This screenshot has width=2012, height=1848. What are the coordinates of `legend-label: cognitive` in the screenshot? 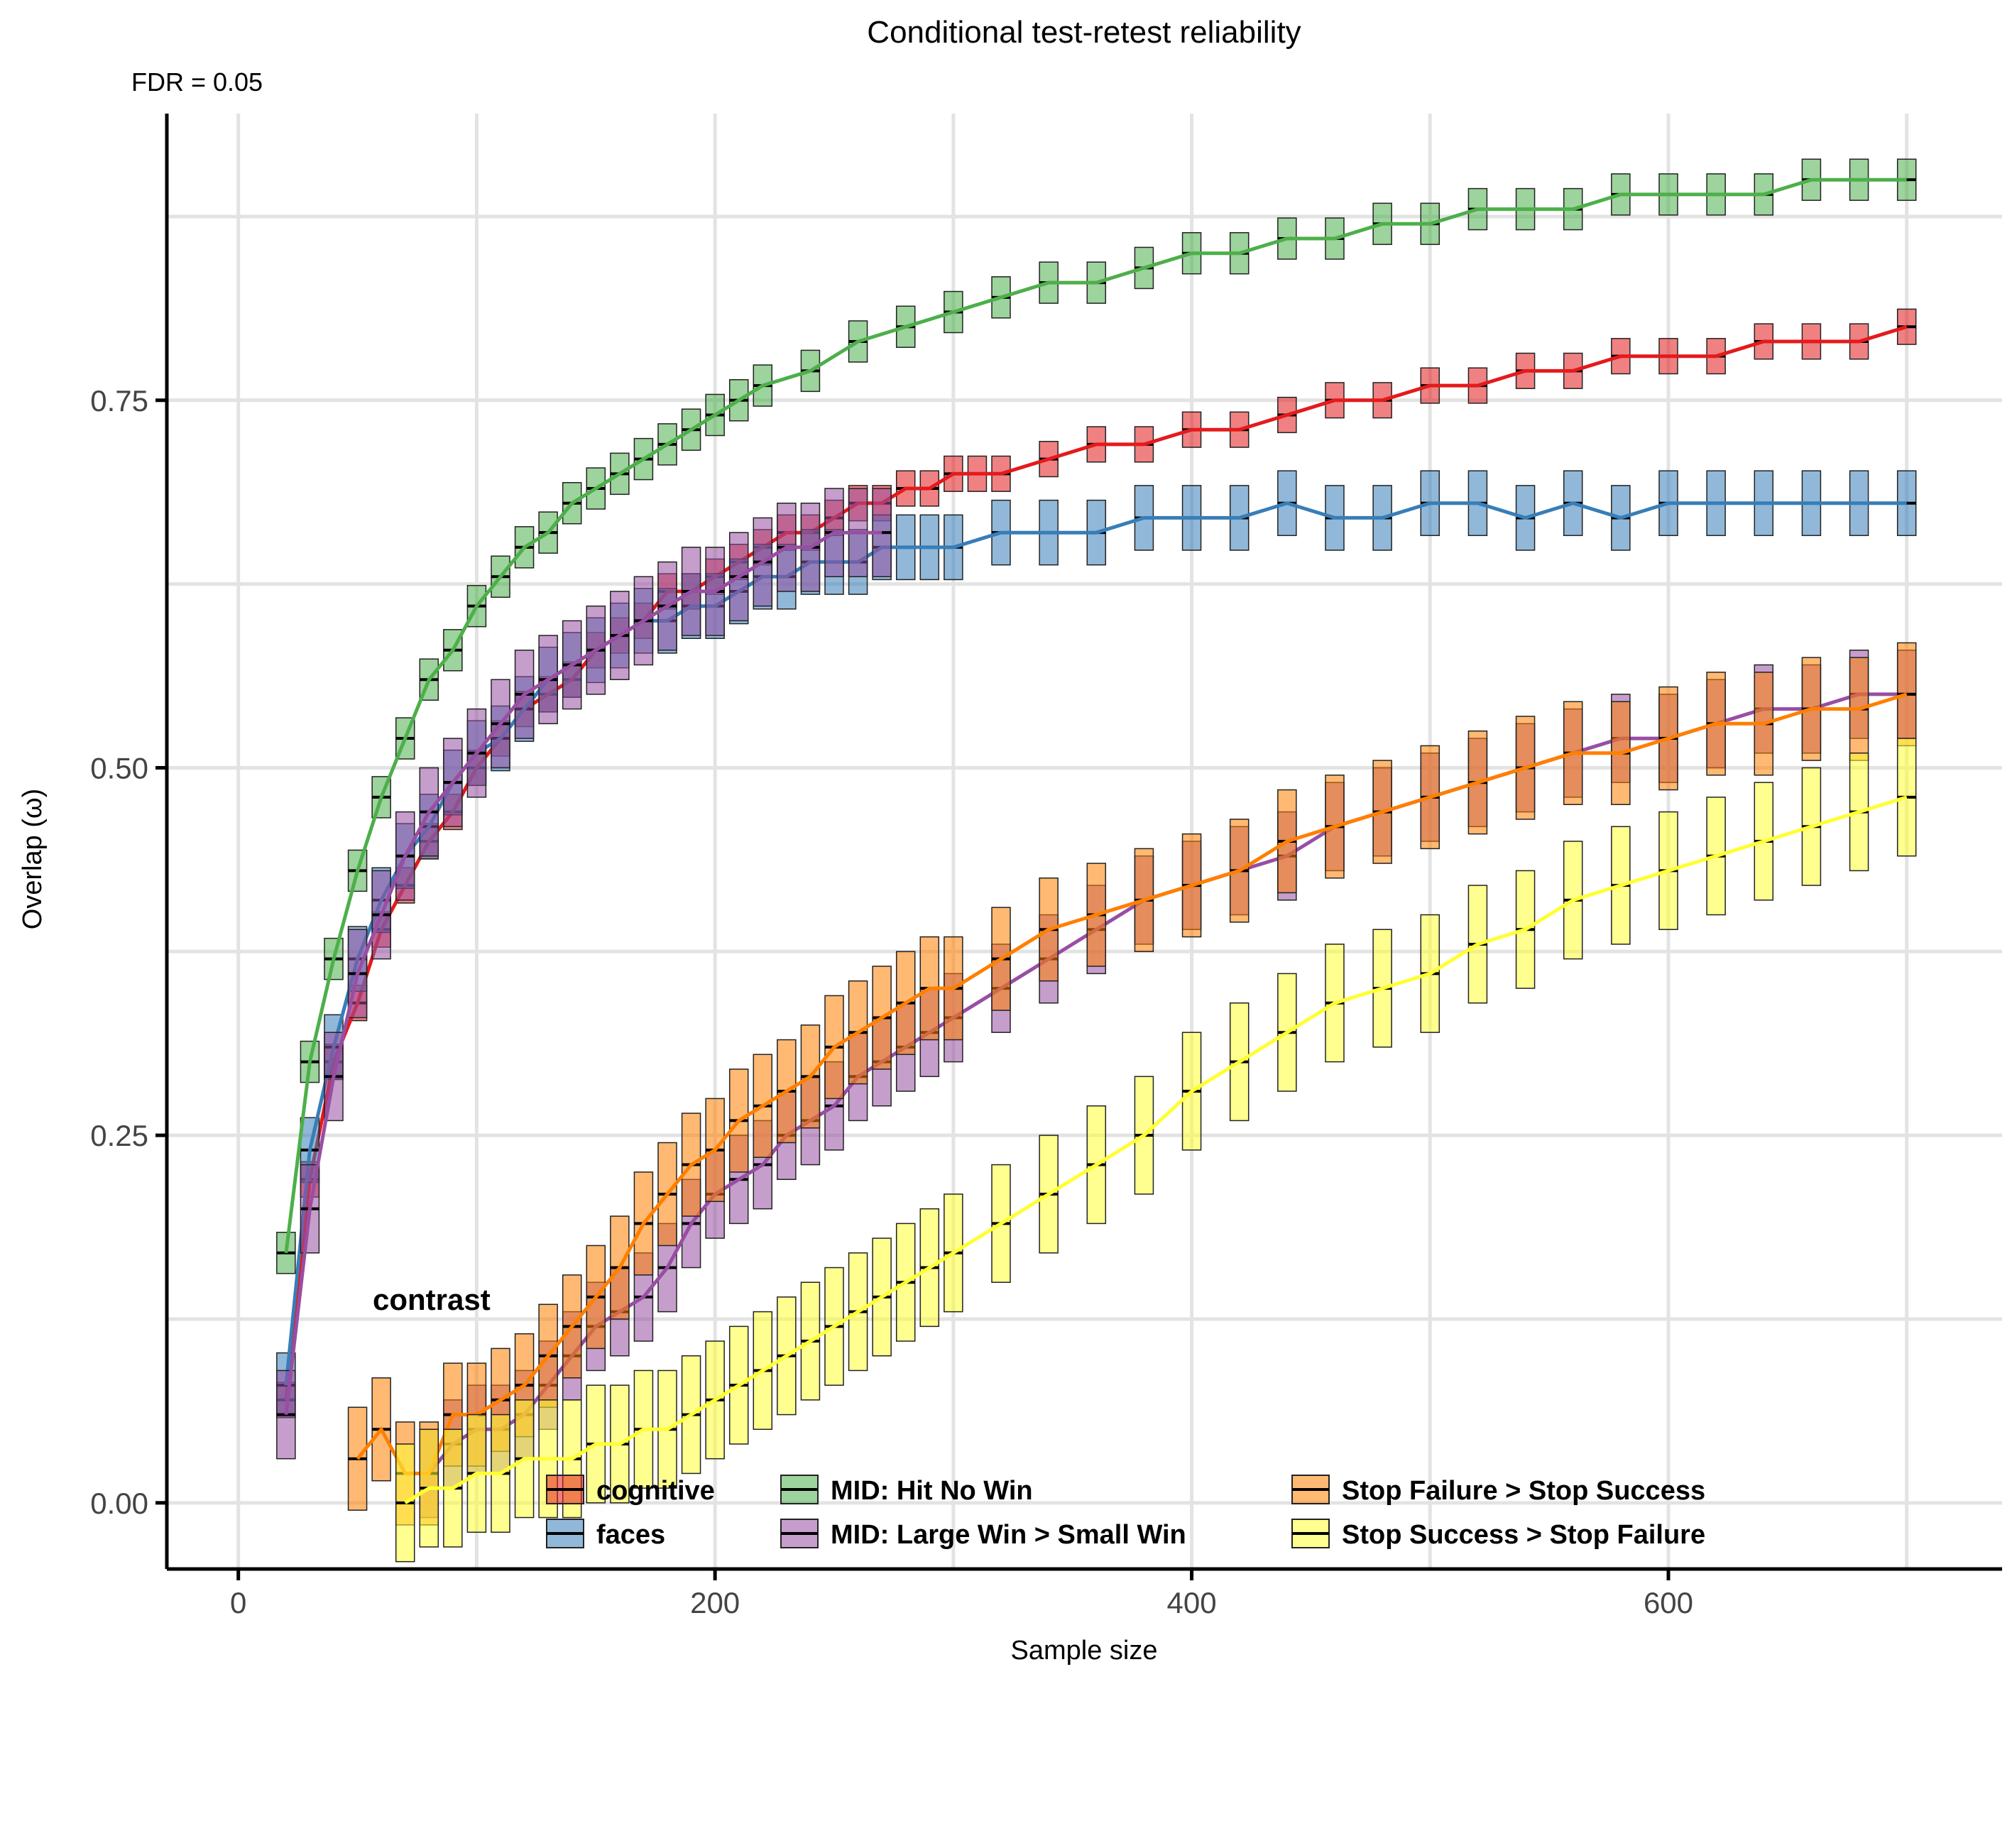 It's located at (655, 1491).